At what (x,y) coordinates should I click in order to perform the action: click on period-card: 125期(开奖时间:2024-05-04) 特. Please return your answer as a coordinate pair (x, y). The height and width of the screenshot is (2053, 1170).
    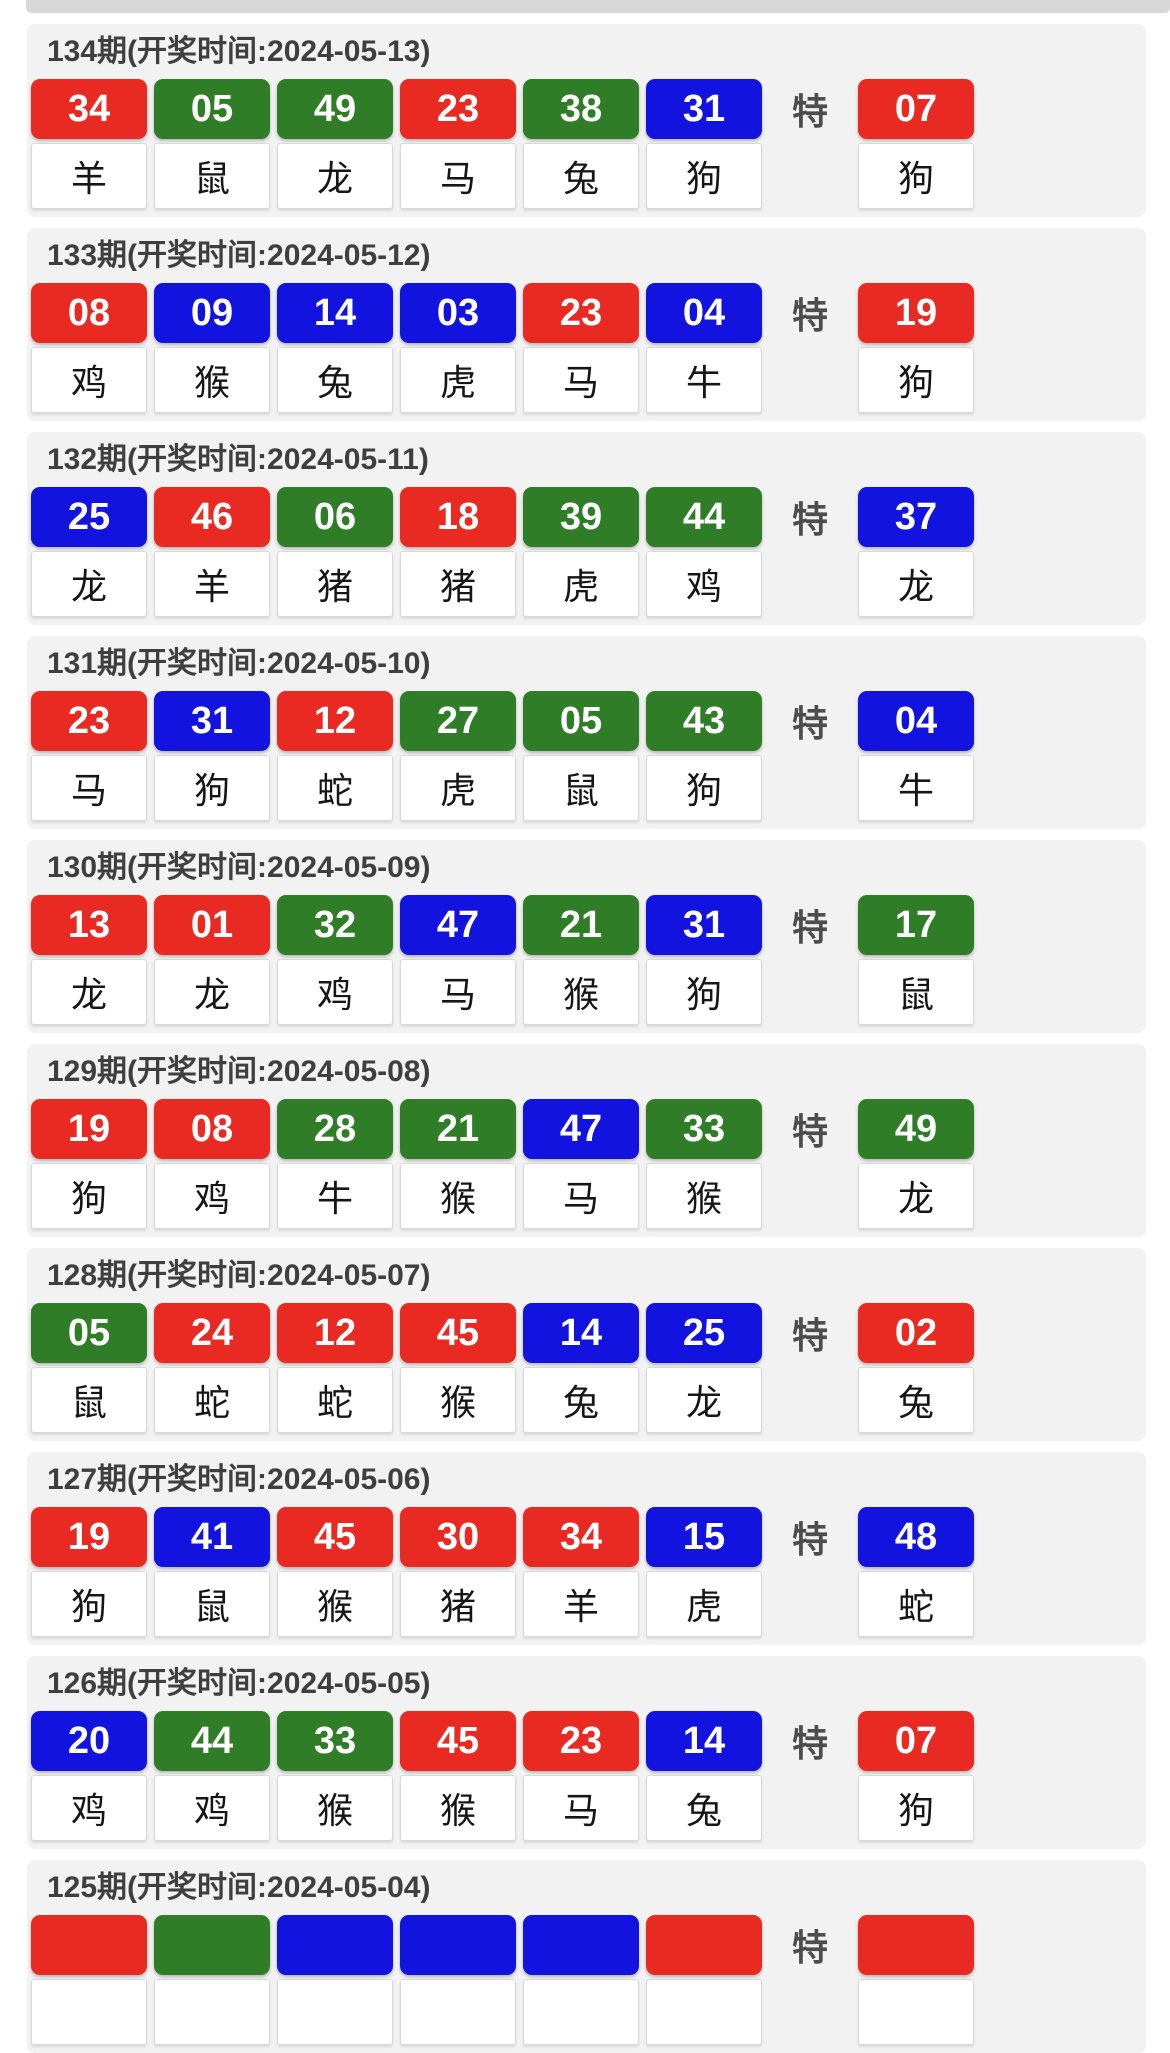
    Looking at the image, I should click on (586, 1956).